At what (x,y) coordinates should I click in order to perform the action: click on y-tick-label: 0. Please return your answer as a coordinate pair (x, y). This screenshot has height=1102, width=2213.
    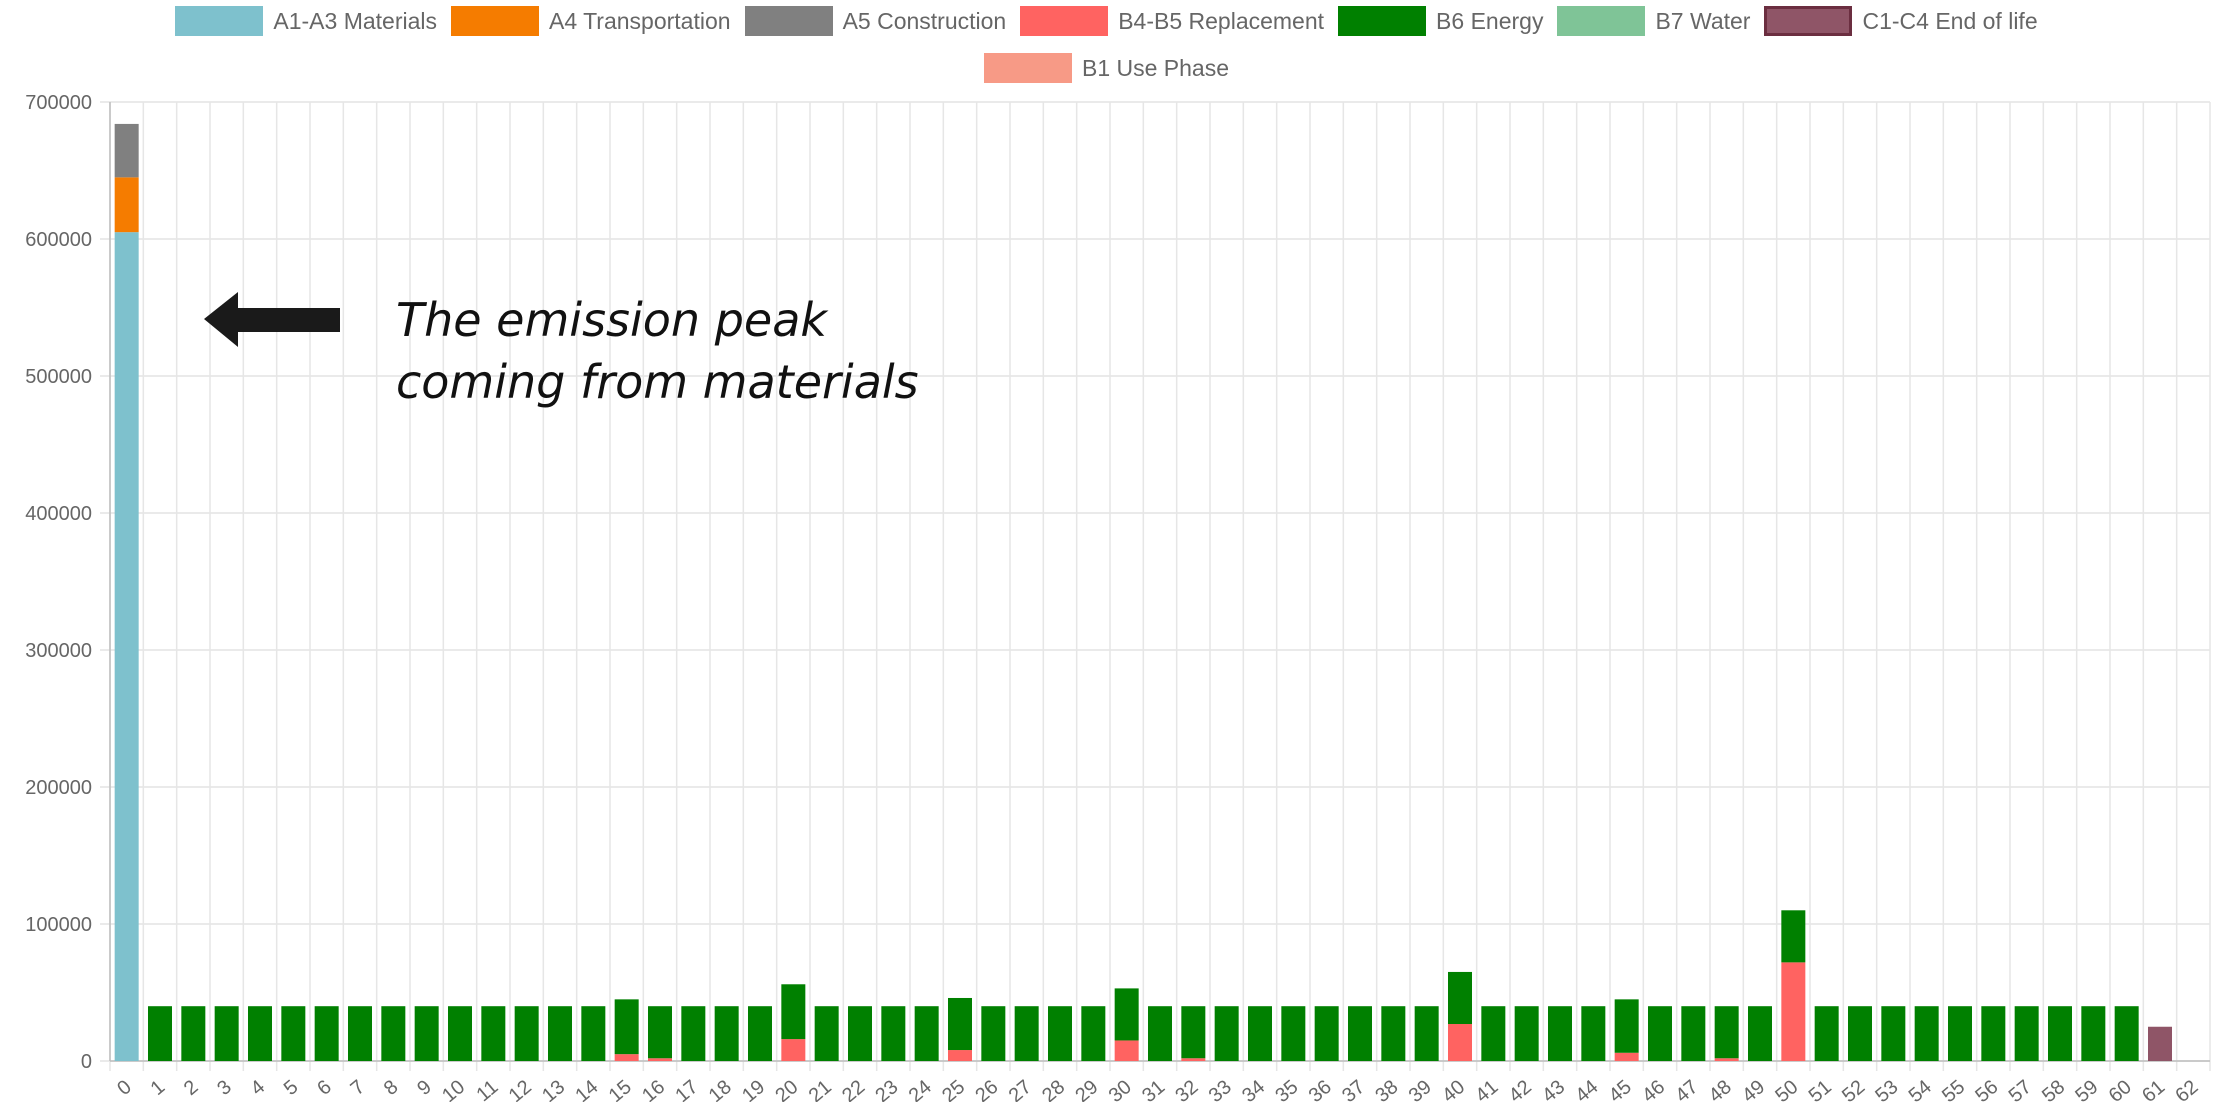
    Looking at the image, I should click on (86, 1062).